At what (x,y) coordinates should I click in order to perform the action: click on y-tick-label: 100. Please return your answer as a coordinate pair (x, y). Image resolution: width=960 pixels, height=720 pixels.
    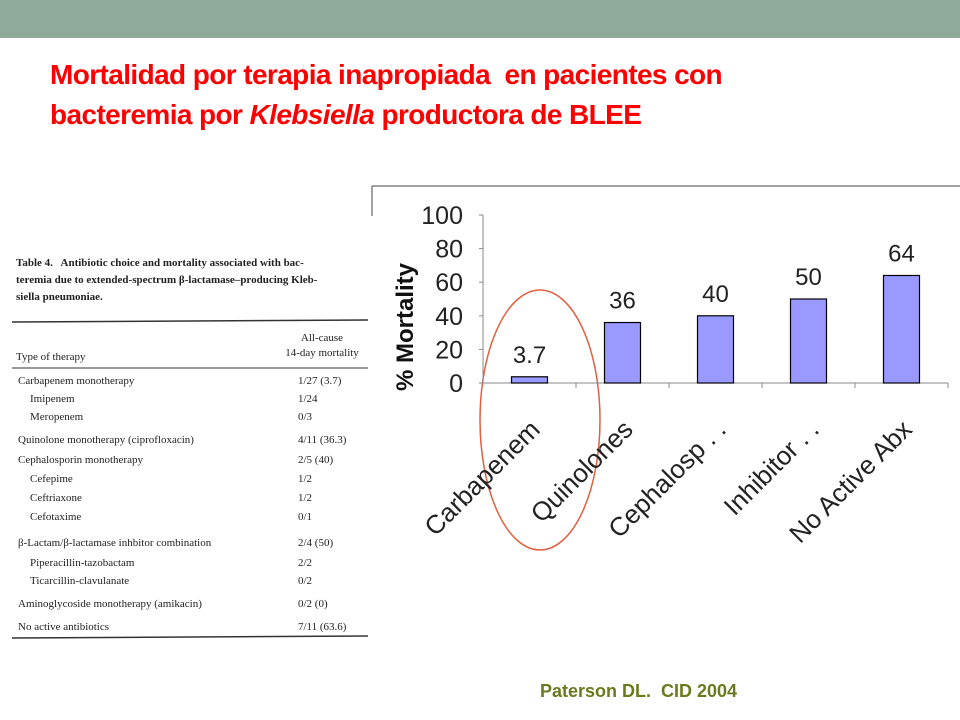
    Looking at the image, I should click on (442, 216).